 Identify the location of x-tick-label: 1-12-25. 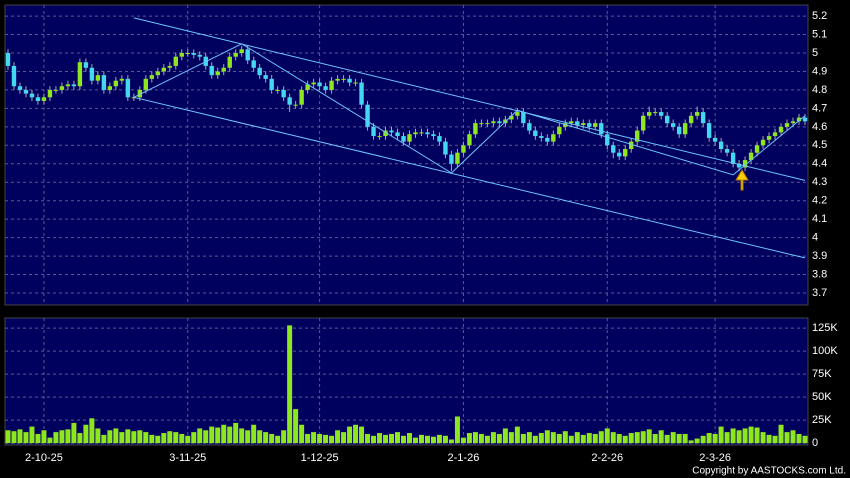
(320, 458).